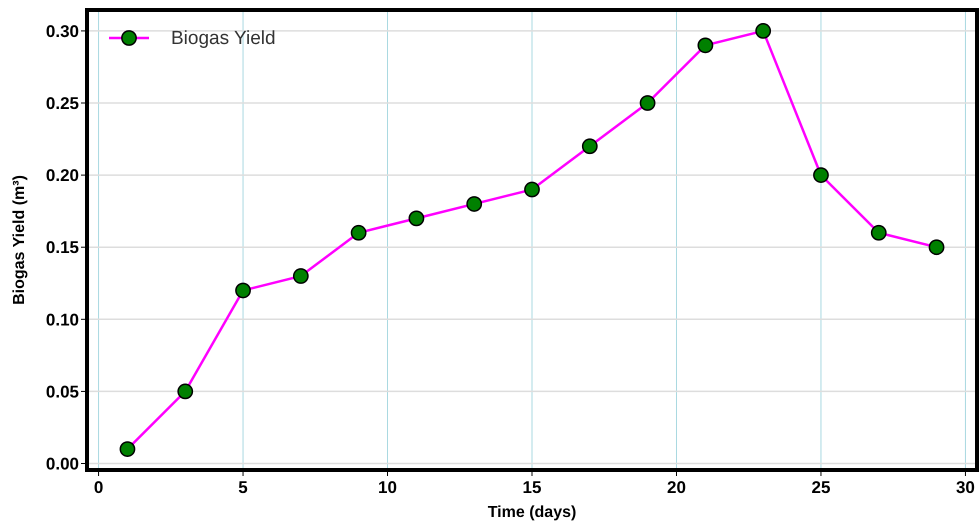 The image size is (980, 522). Describe the element at coordinates (62, 104) in the screenshot. I see `y-tick-label: 0.25` at that location.